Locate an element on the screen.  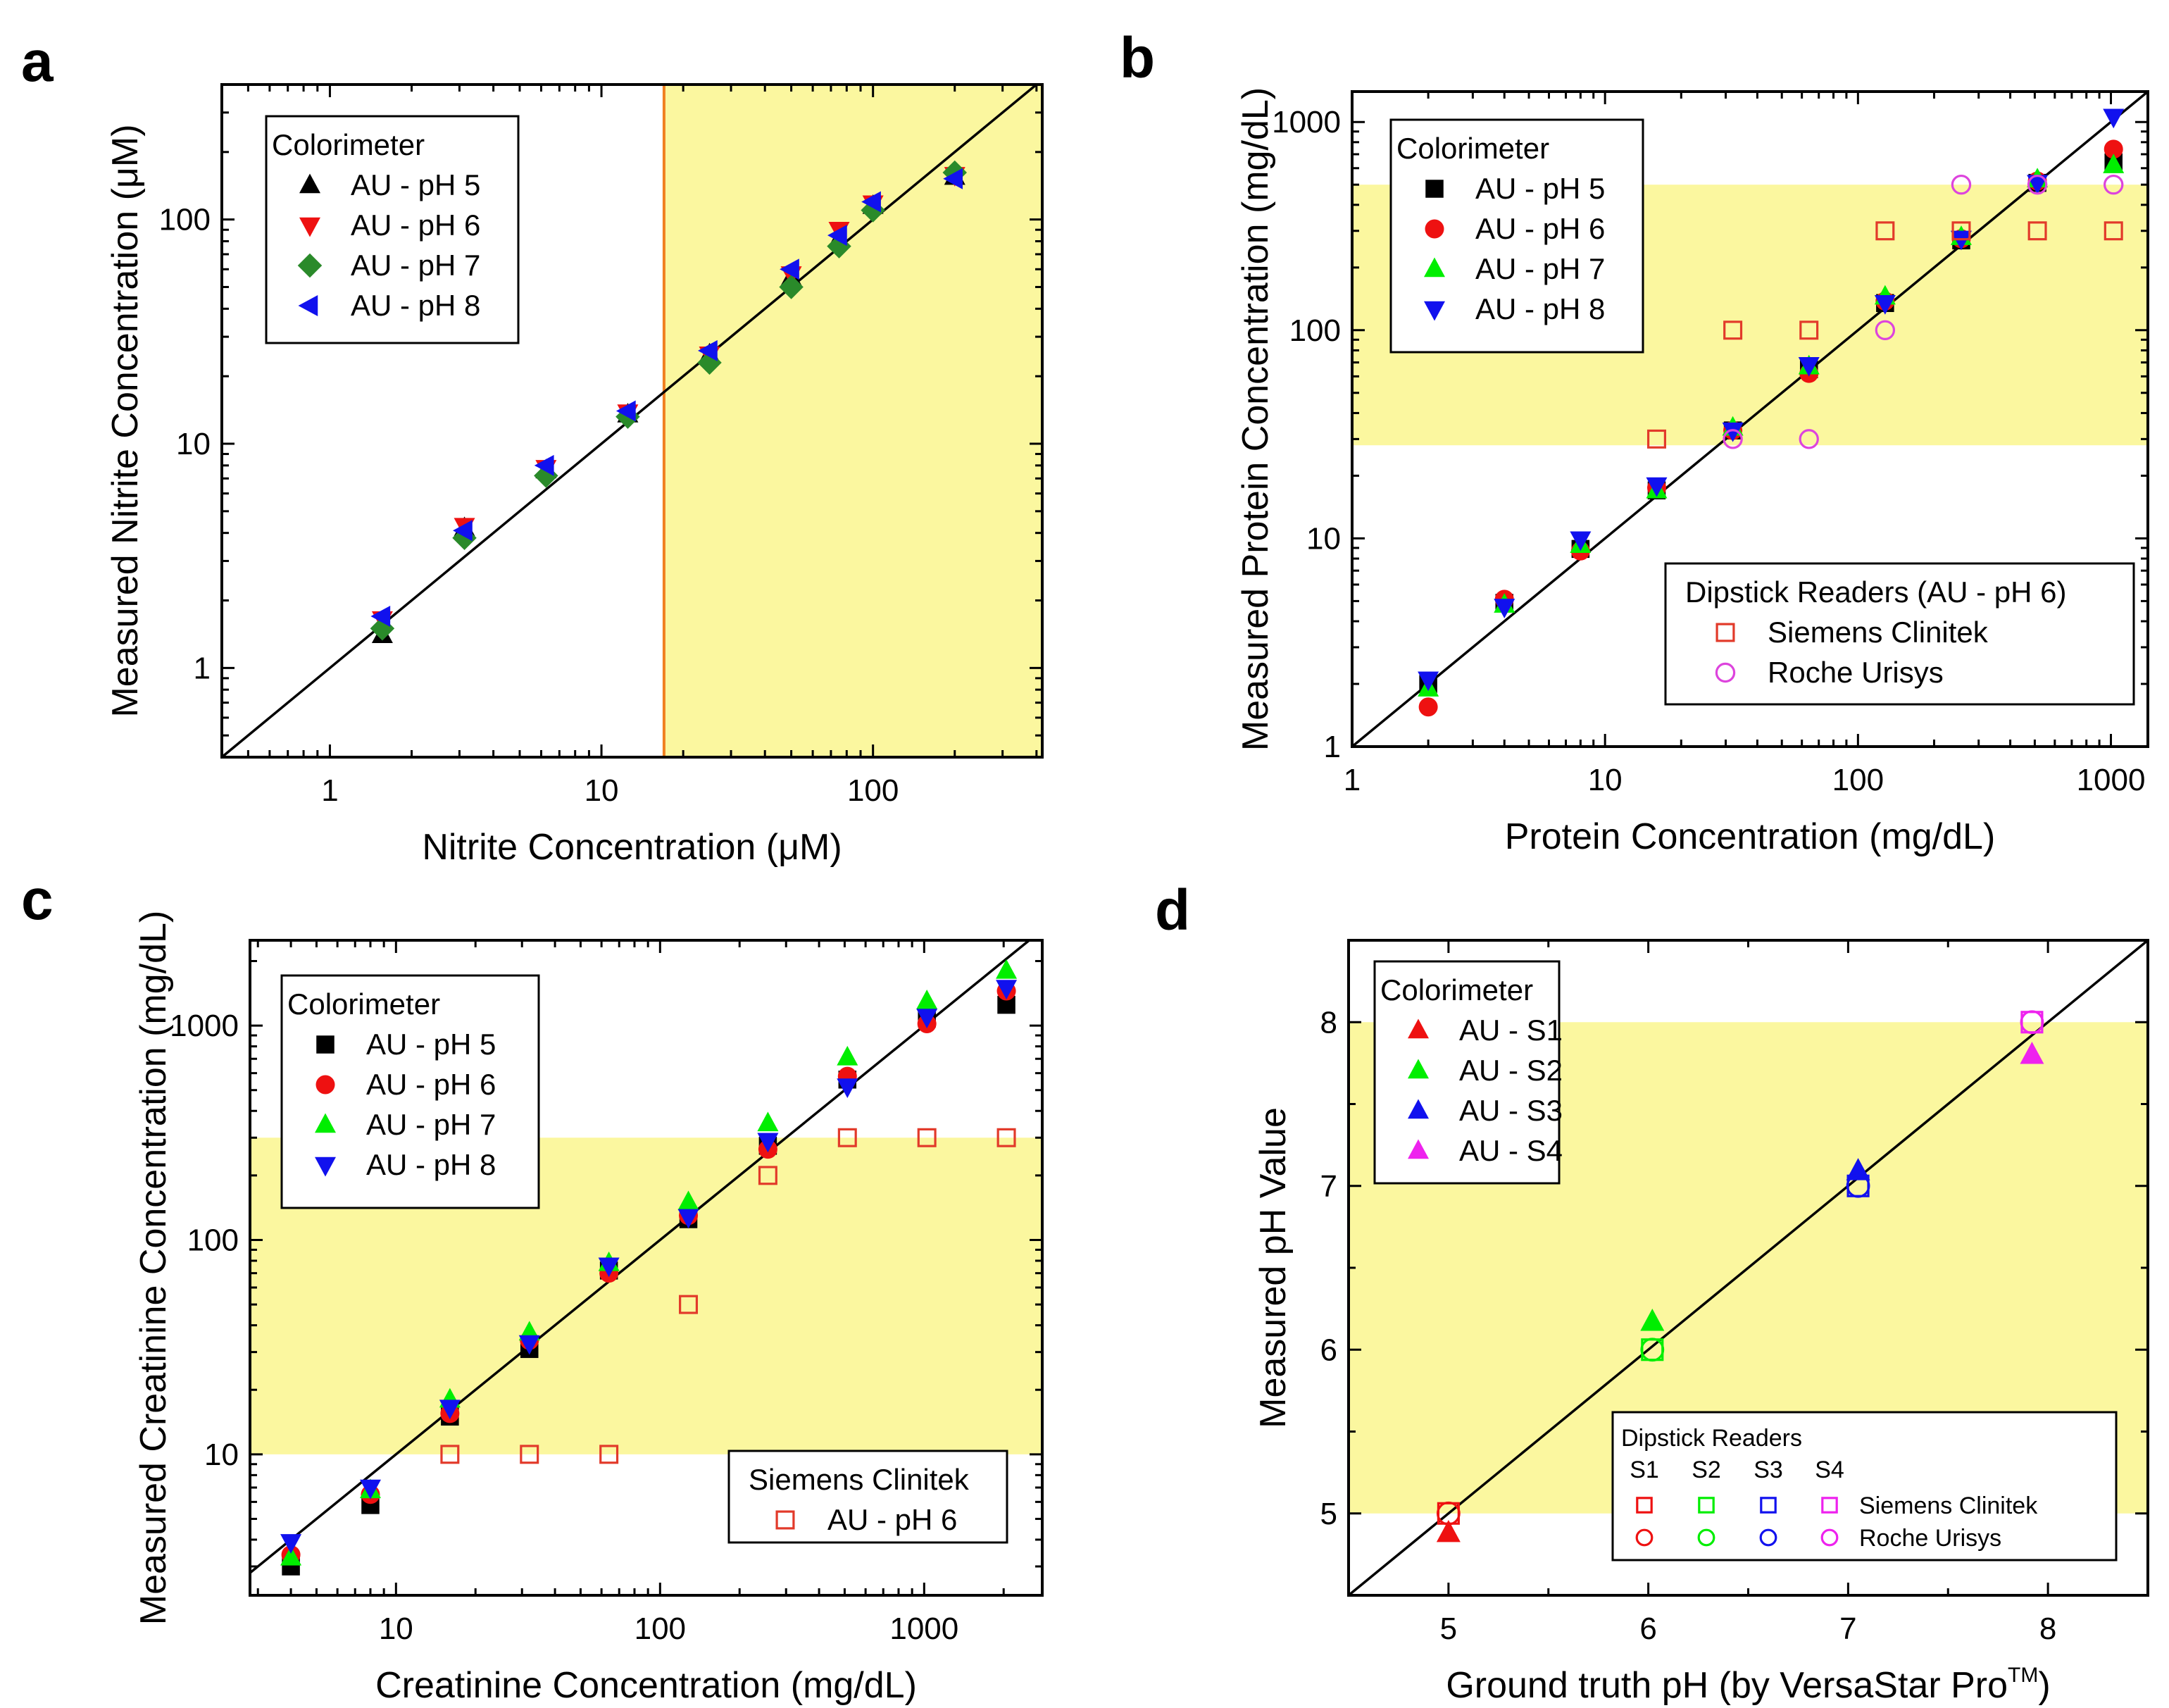
x-axis-label: Creatinine Concentration (mg/dL) is located at coordinates (646, 1685).